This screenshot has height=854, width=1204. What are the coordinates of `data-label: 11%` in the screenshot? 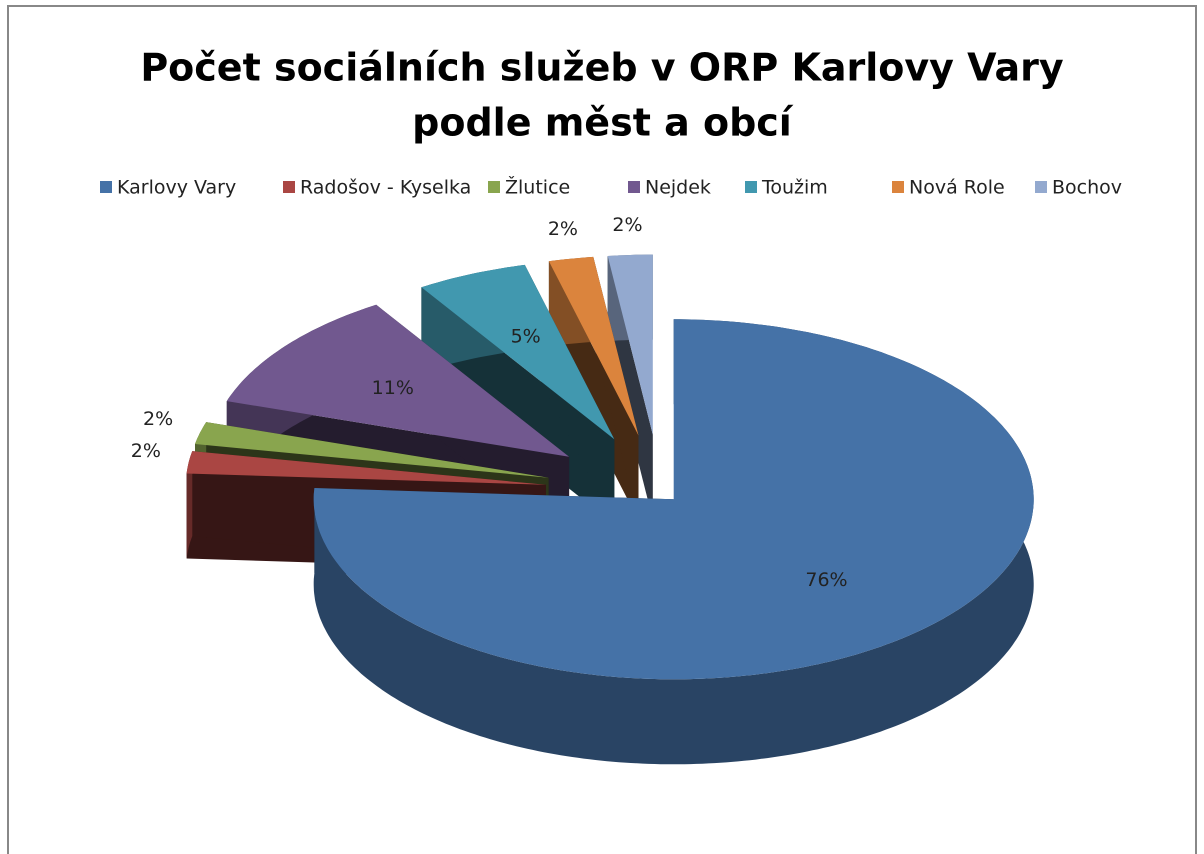 It's located at (393, 388).